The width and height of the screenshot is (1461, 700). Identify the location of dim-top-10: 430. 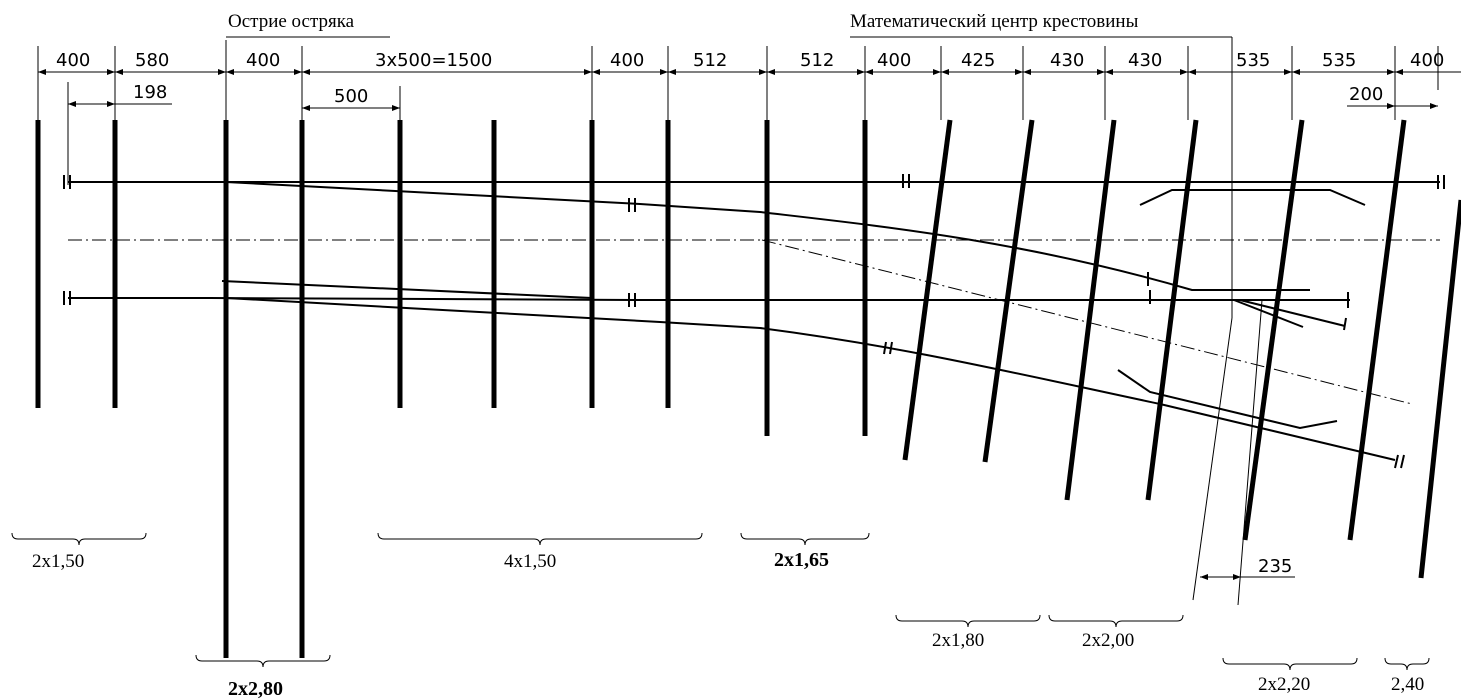
(1067, 60).